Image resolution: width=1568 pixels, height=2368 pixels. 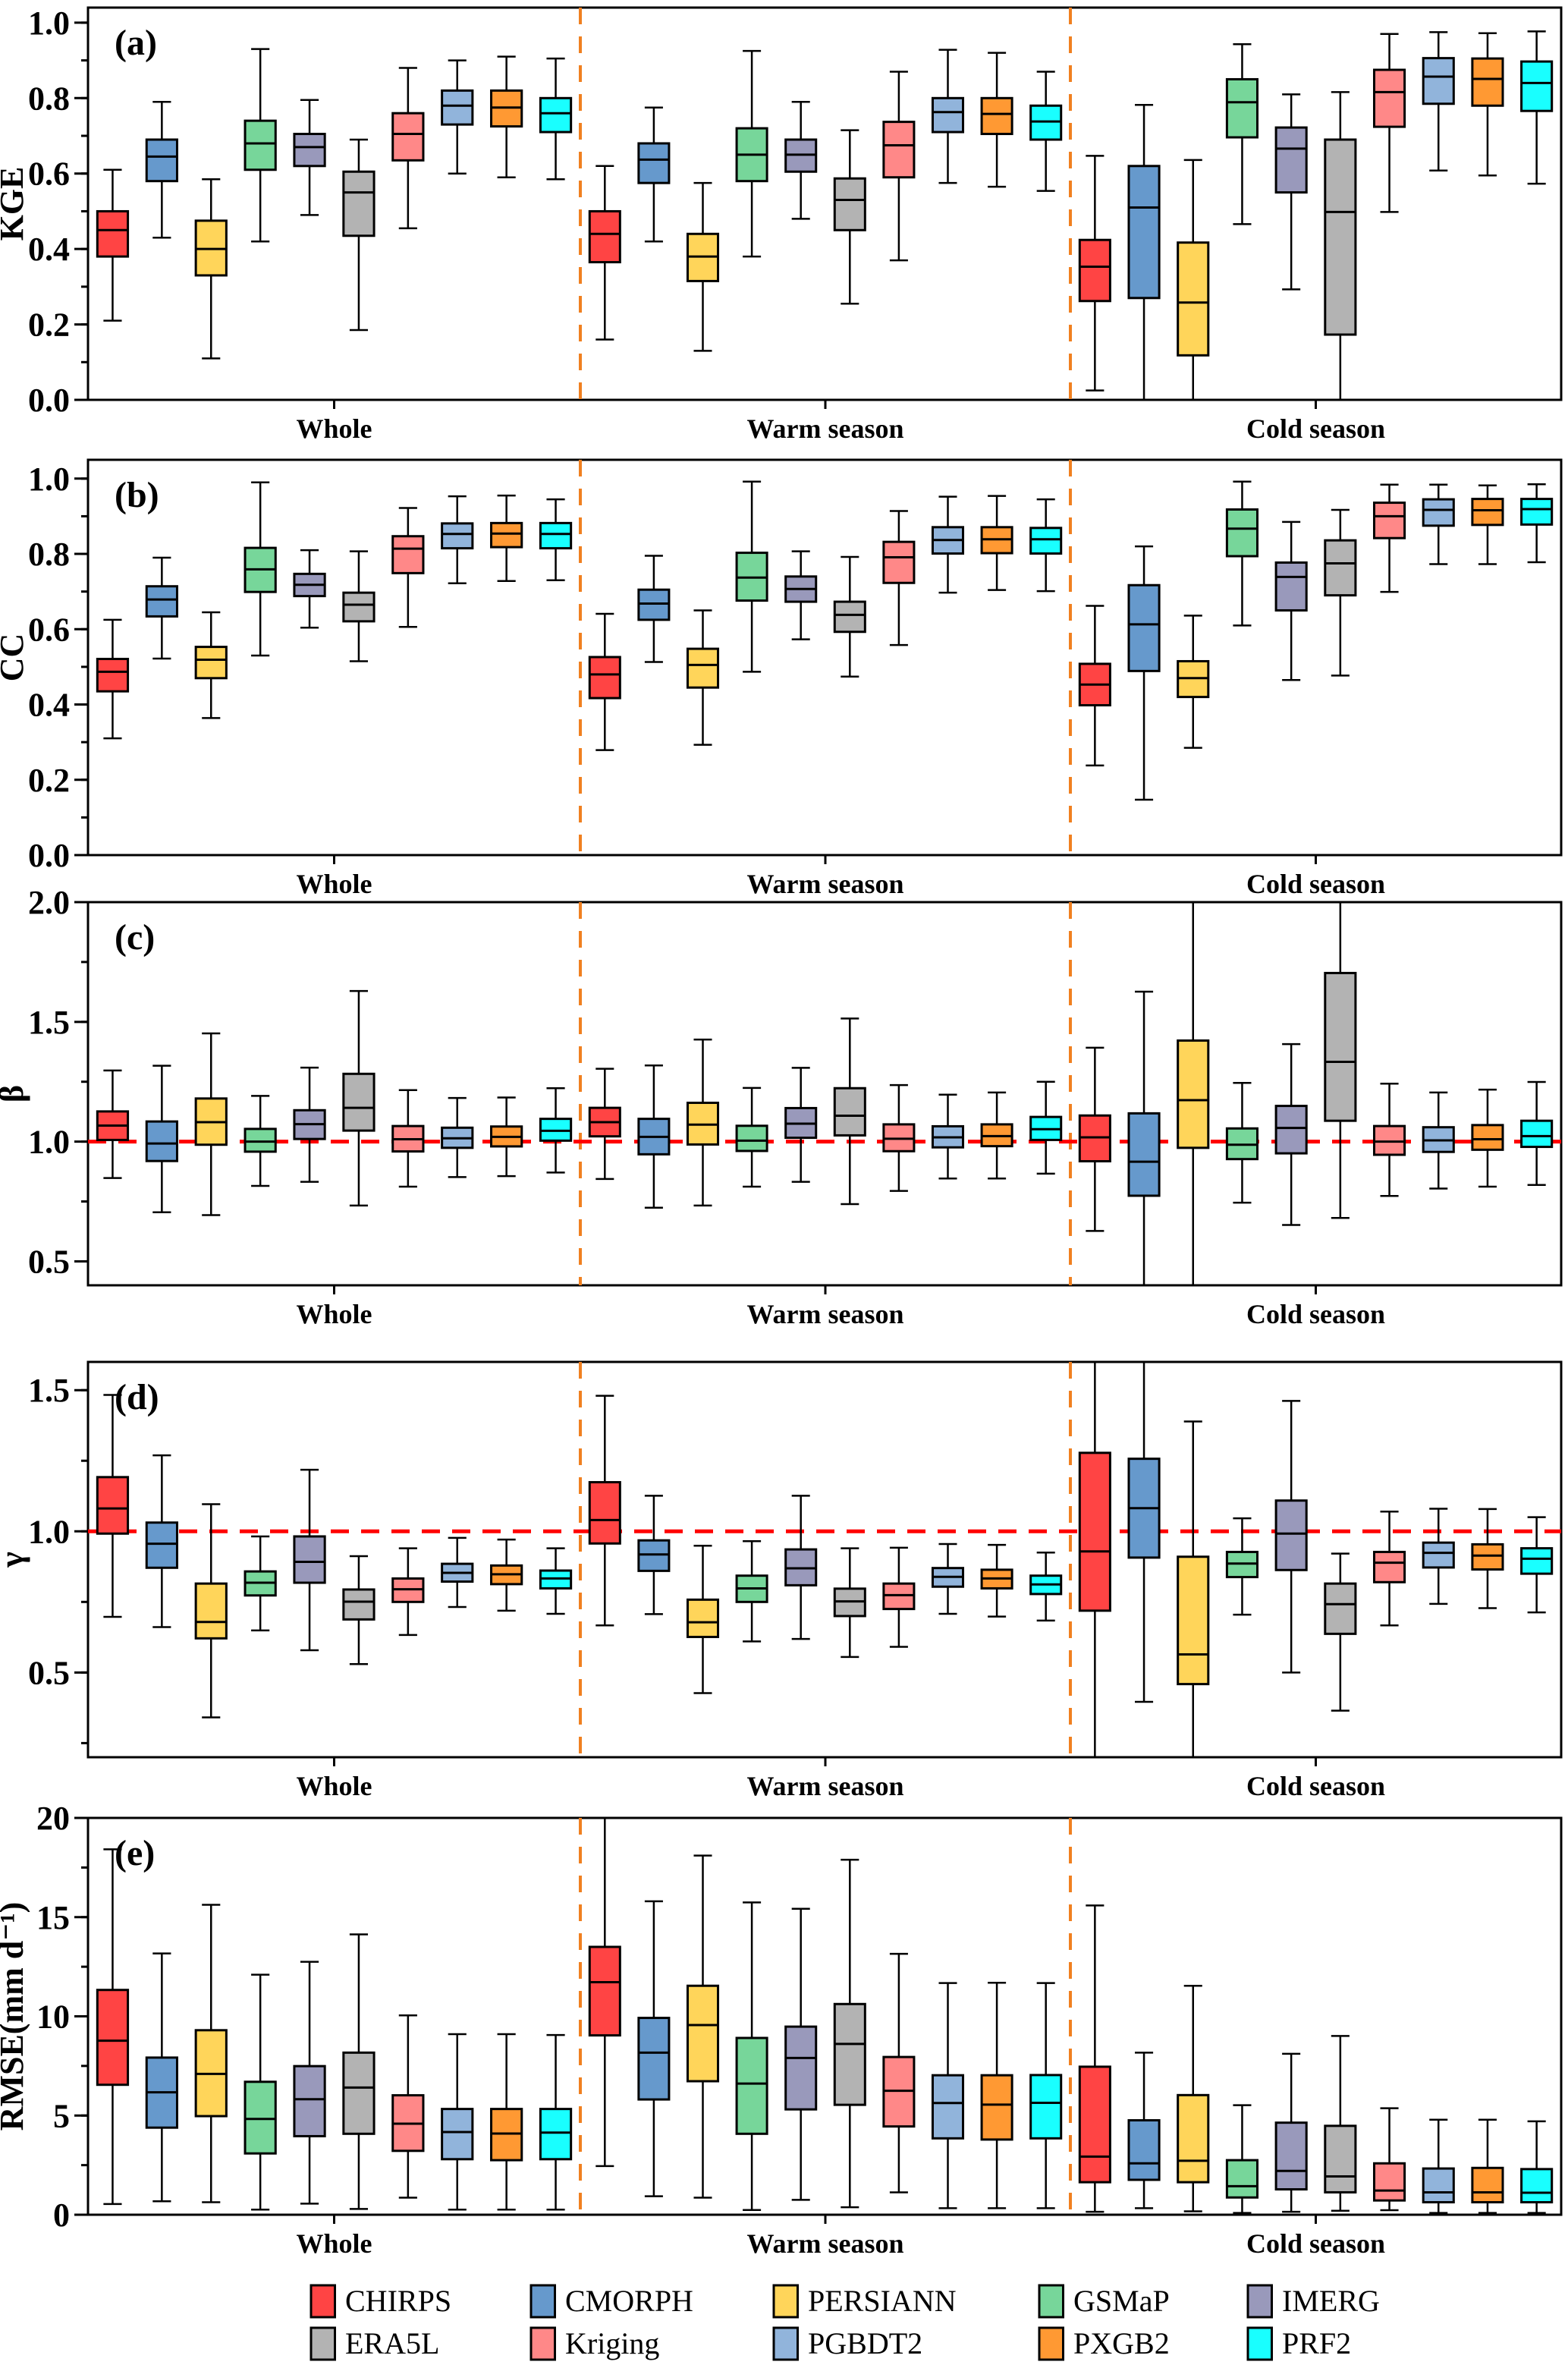 What do you see at coordinates (15, 2016) in the screenshot?
I see `y-axis-label: RMSE(mm d⁻¹)` at bounding box center [15, 2016].